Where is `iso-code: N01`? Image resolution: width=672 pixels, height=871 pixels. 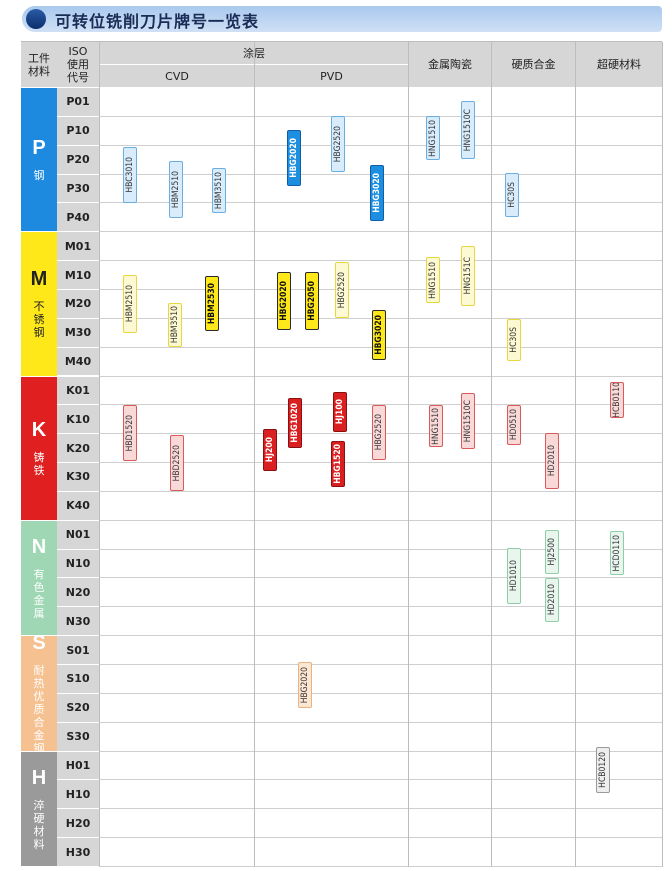
iso-code: N01 is located at coordinates (78, 534).